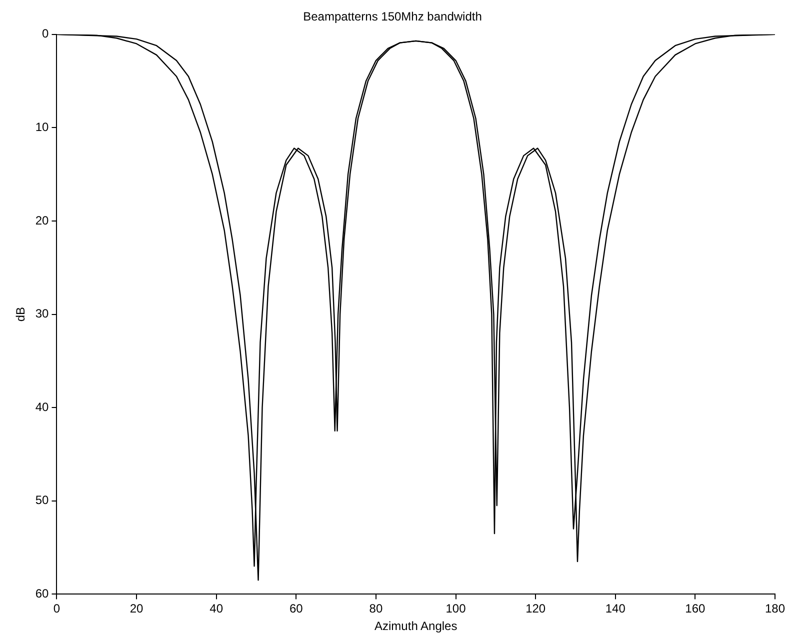  Describe the element at coordinates (376, 609) in the screenshot. I see `x-tick-label: 80` at that location.